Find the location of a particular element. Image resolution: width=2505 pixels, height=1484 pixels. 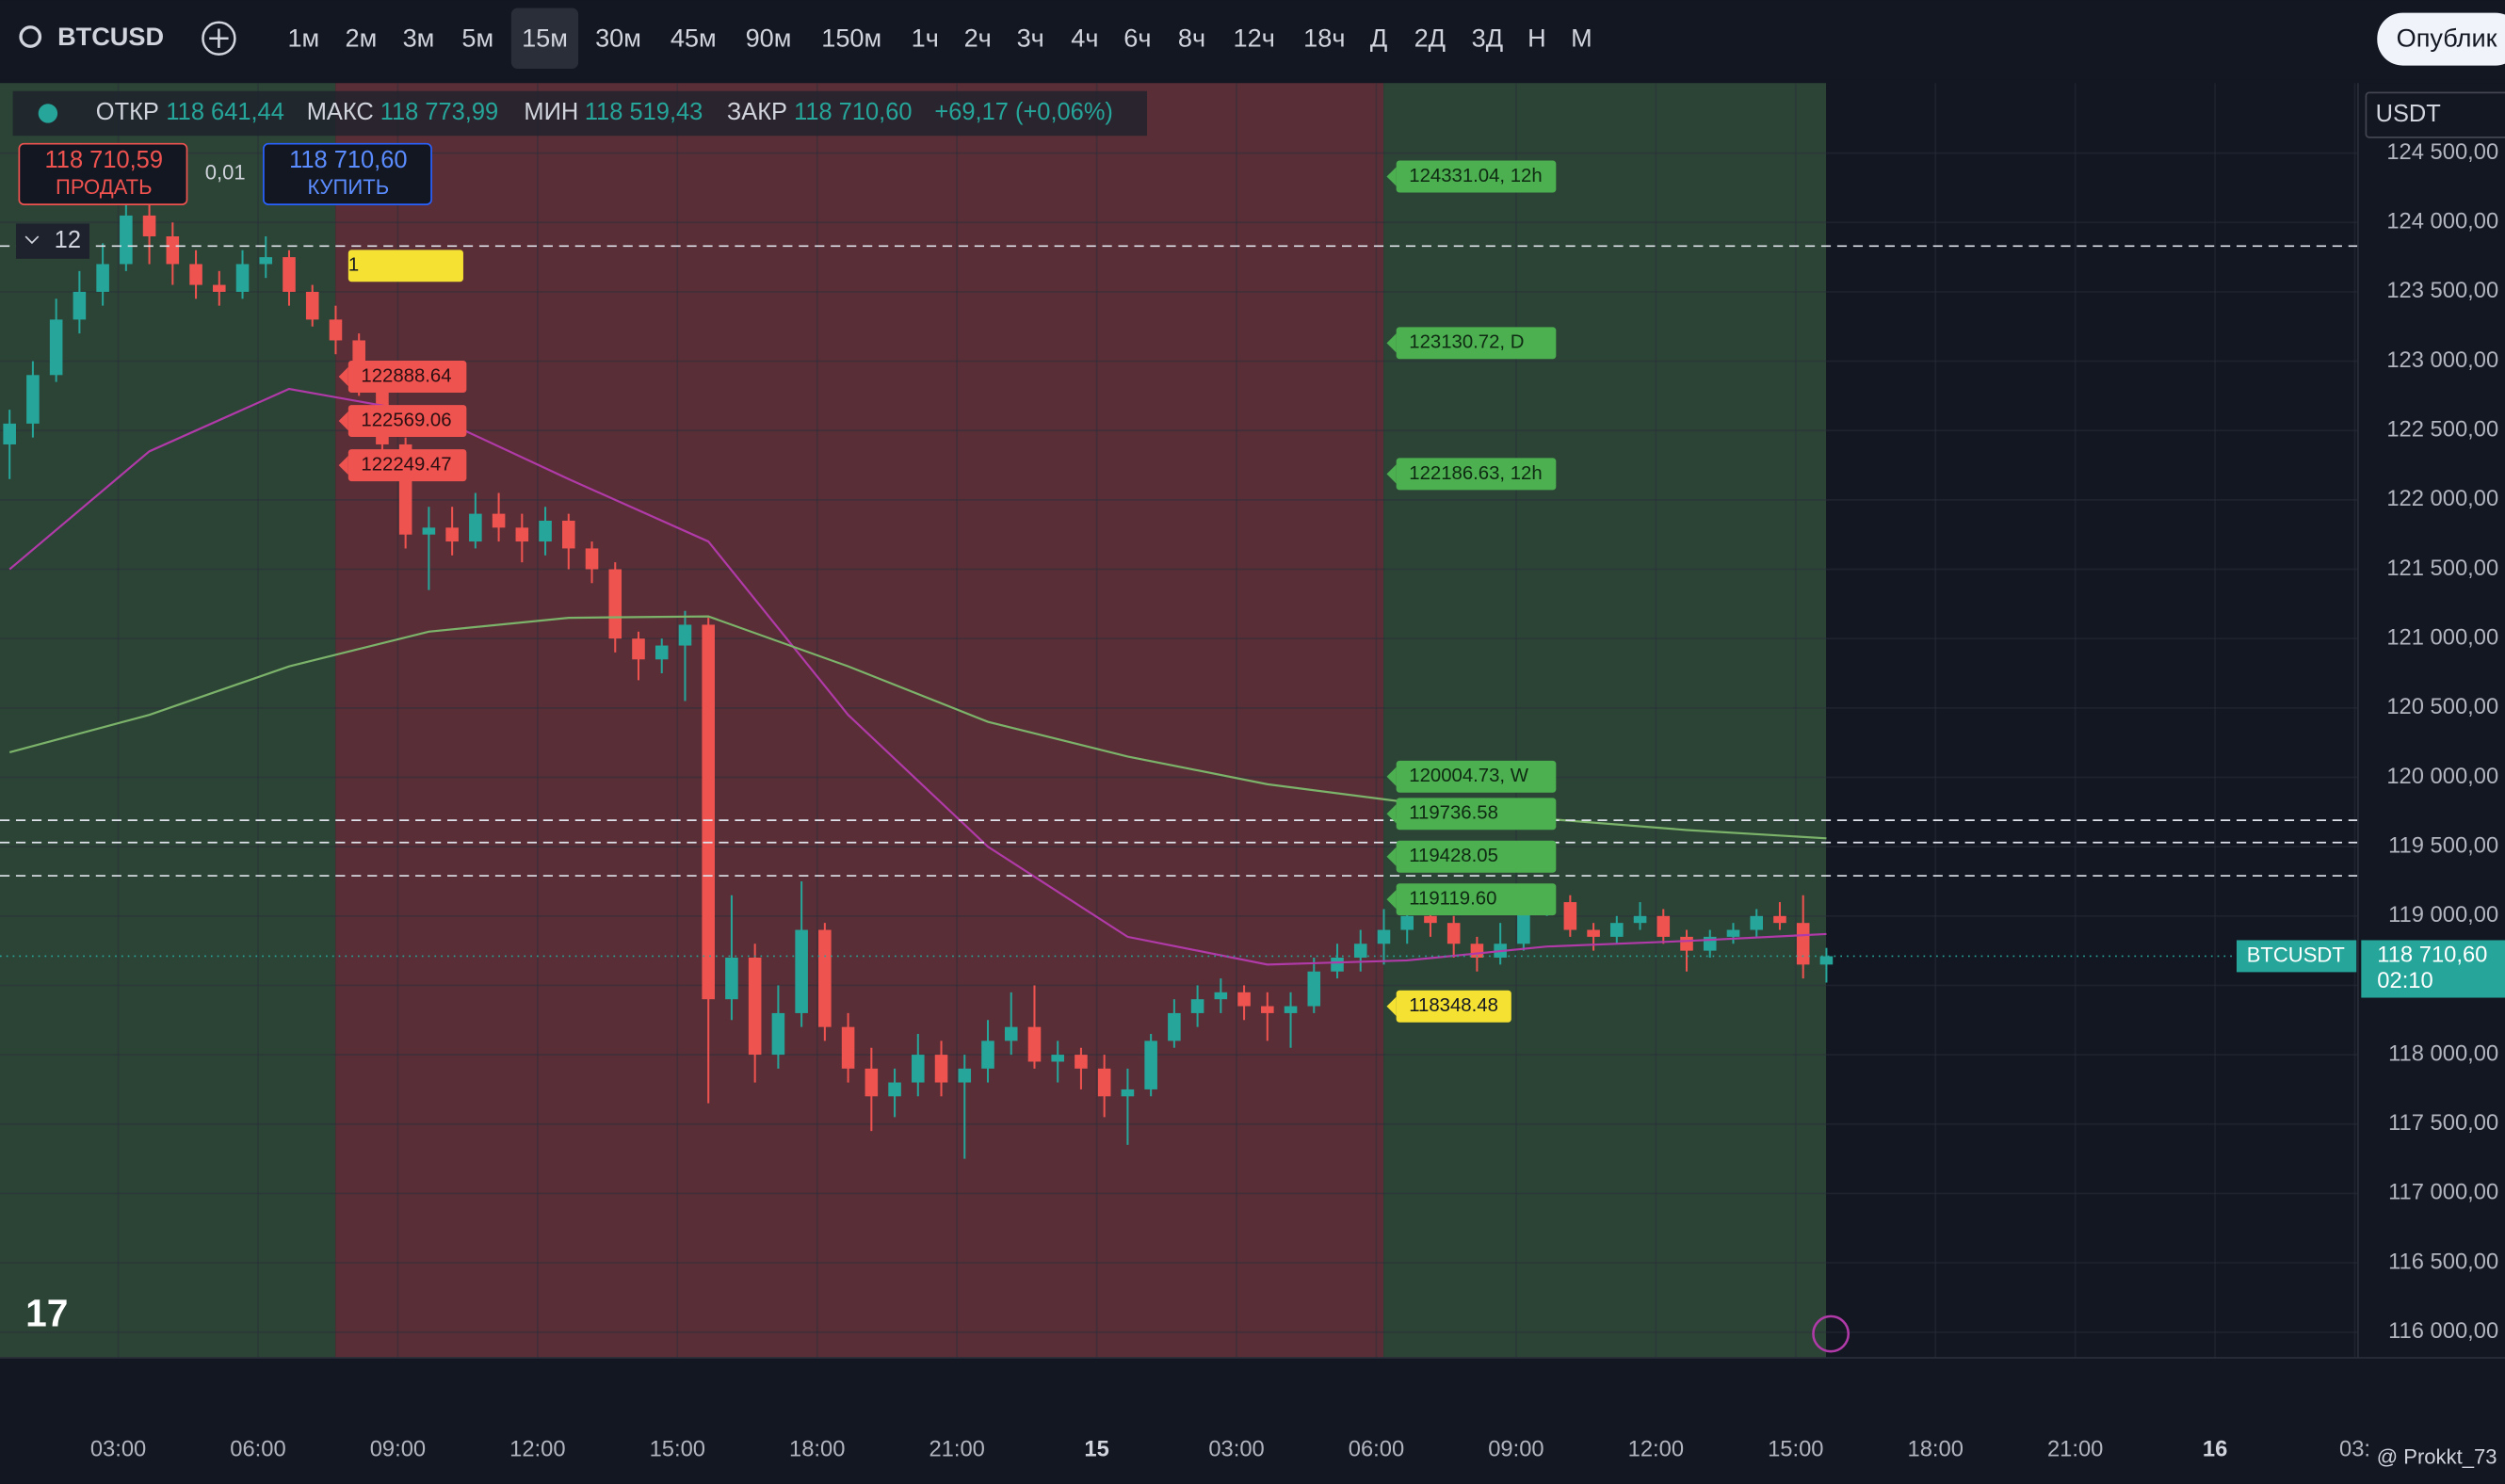

high-value: 118 773,99 is located at coordinates (439, 112).